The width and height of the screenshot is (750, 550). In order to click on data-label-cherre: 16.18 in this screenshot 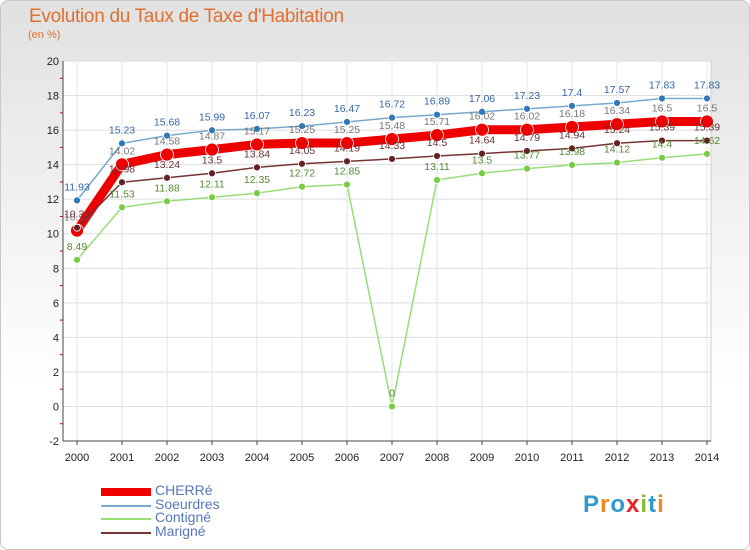, I will do `click(572, 114)`.